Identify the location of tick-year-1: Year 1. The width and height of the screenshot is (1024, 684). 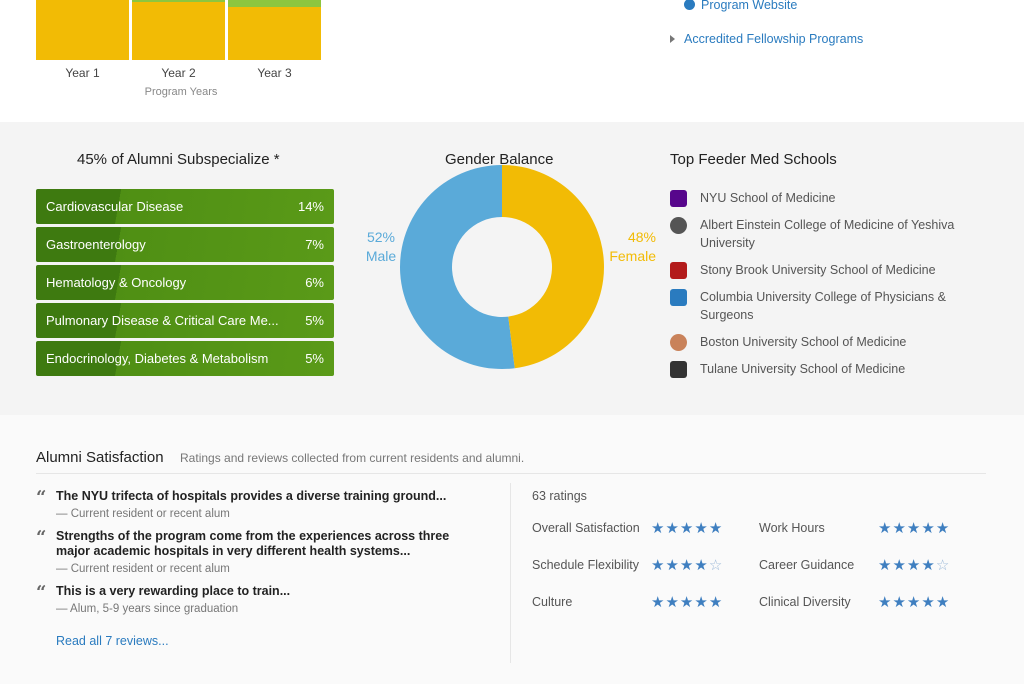
(82, 73).